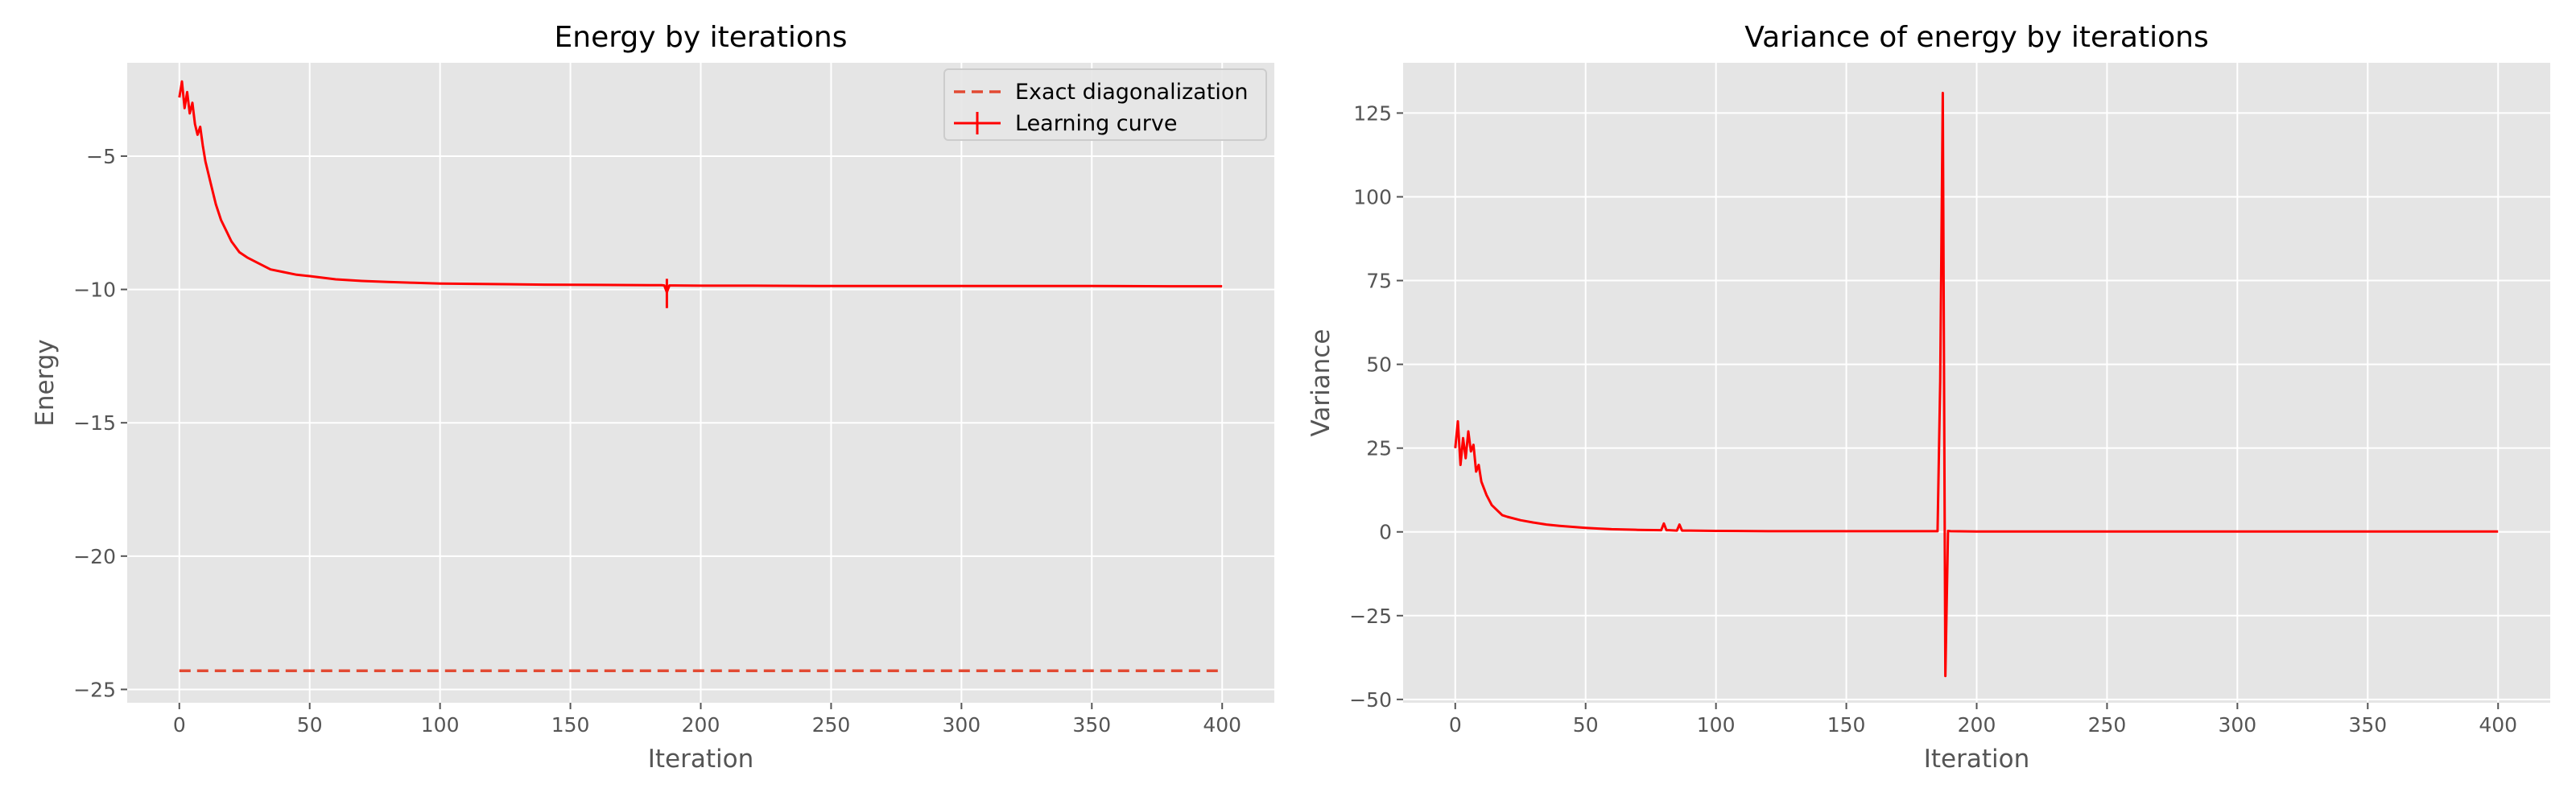 This screenshot has width=2576, height=805. What do you see at coordinates (1096, 123) in the screenshot?
I see `legend-entry-learning-curve: Learning curve` at bounding box center [1096, 123].